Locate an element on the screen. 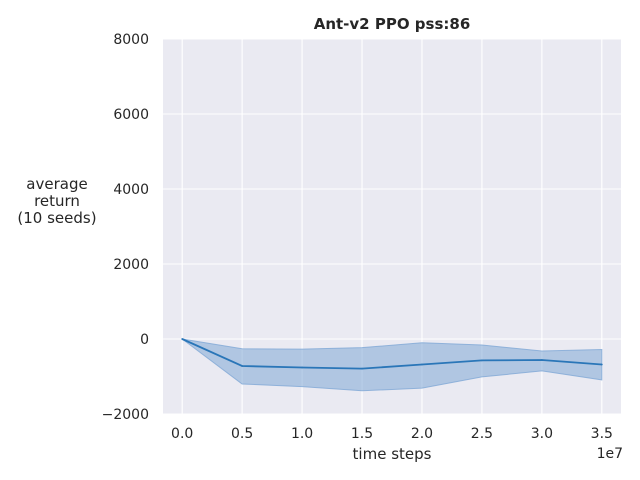 The height and width of the screenshot is (480, 640). y-tick-label: 6000 is located at coordinates (131, 115).